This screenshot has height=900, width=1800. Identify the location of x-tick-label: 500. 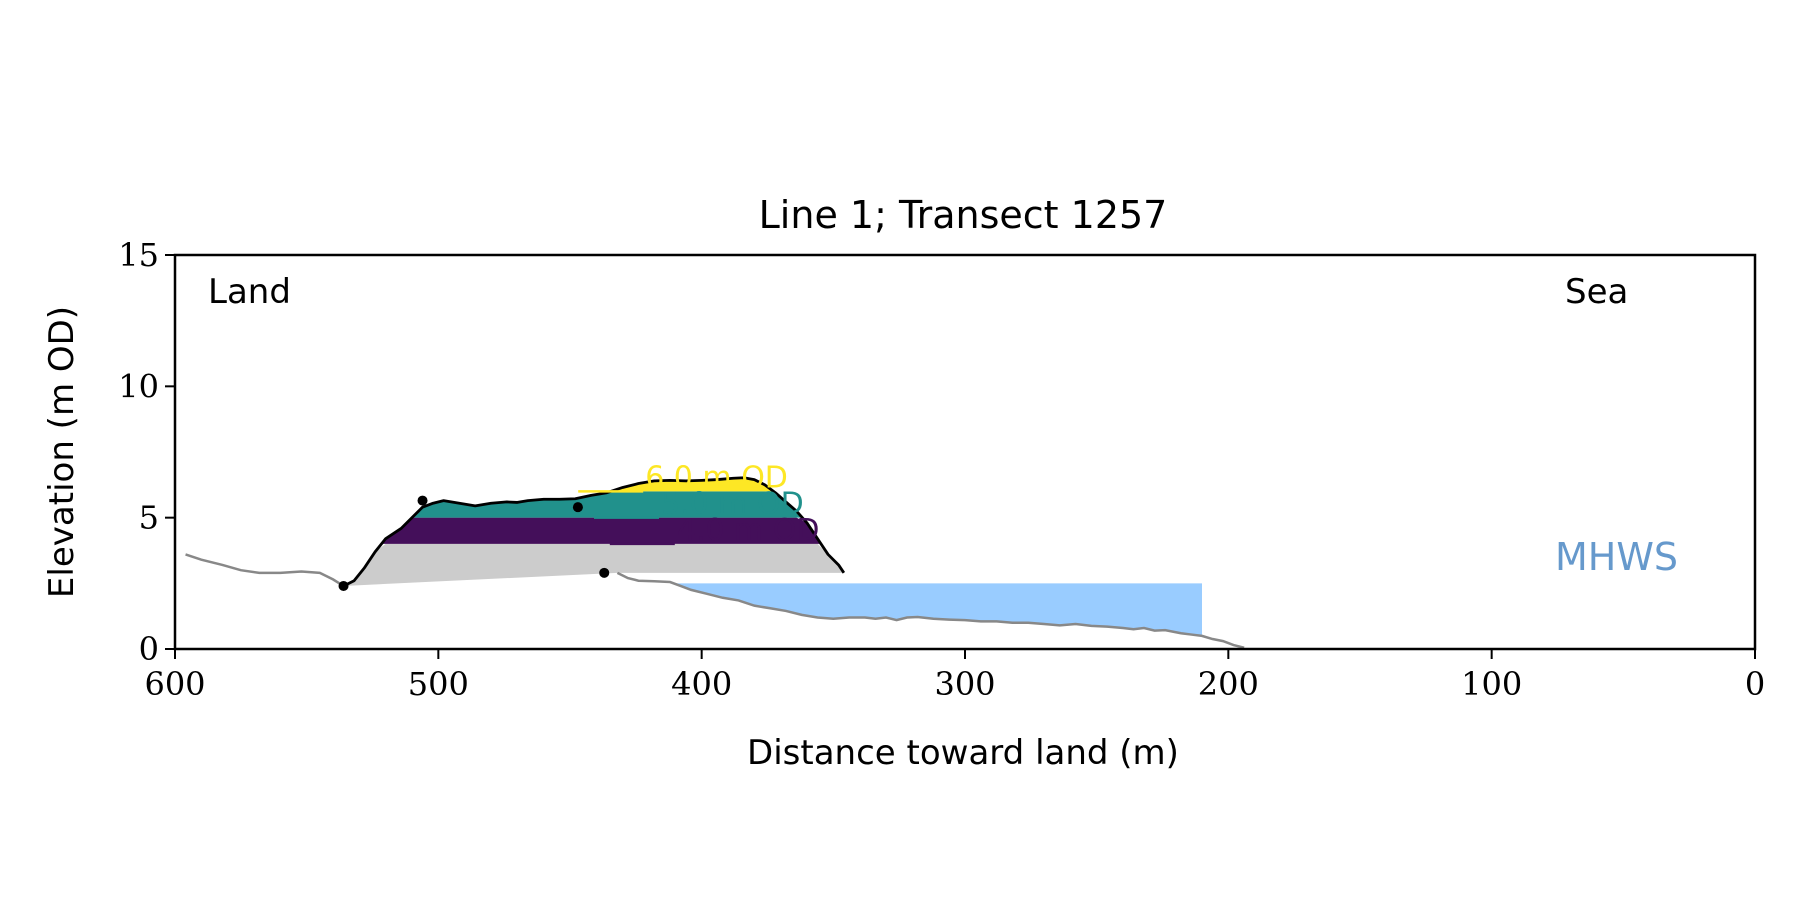
(438, 684).